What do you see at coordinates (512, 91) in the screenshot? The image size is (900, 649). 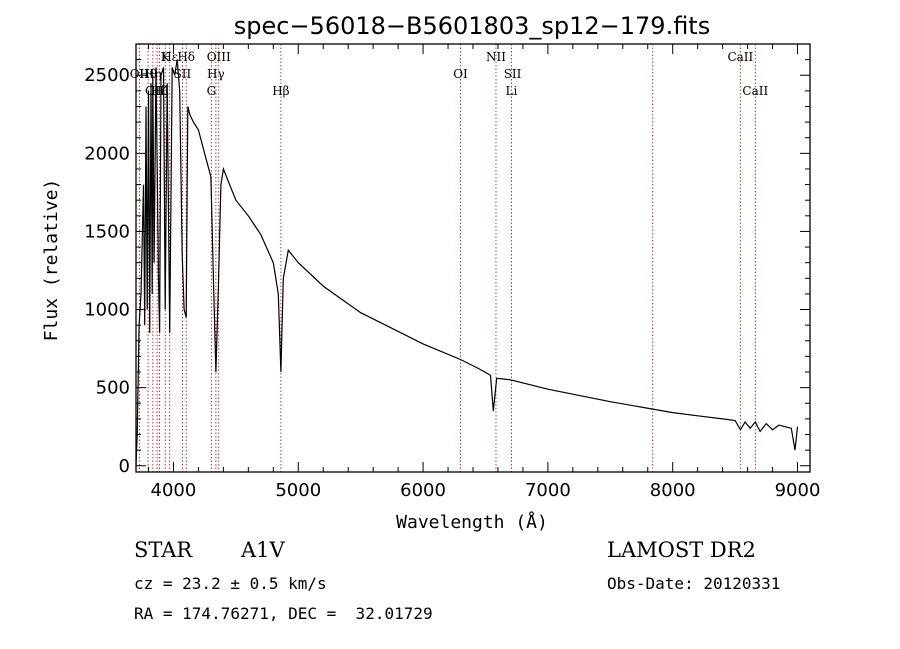 I see `line-label: Li` at bounding box center [512, 91].